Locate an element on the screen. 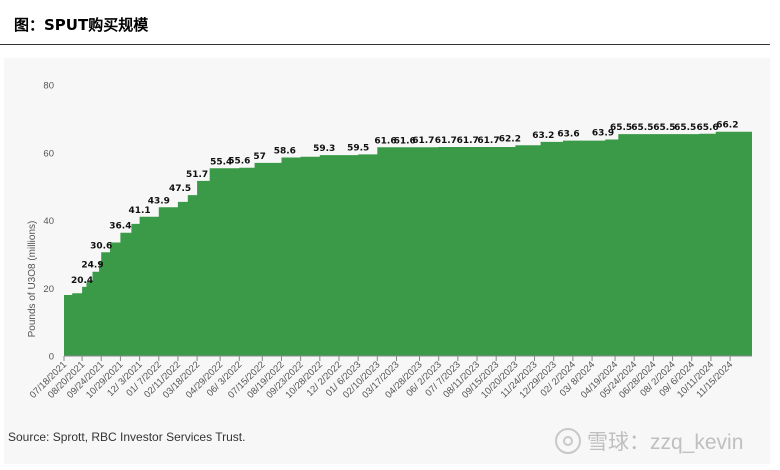  data-label: 65.6 is located at coordinates (707, 128).